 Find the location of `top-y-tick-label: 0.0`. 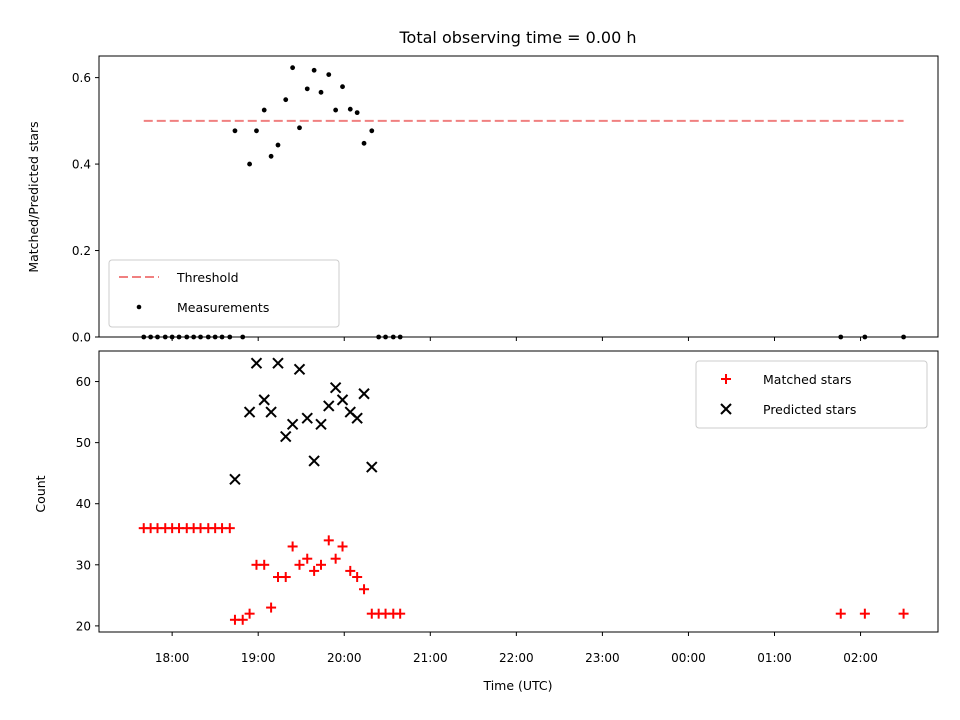

top-y-tick-label: 0.0 is located at coordinates (81, 338).